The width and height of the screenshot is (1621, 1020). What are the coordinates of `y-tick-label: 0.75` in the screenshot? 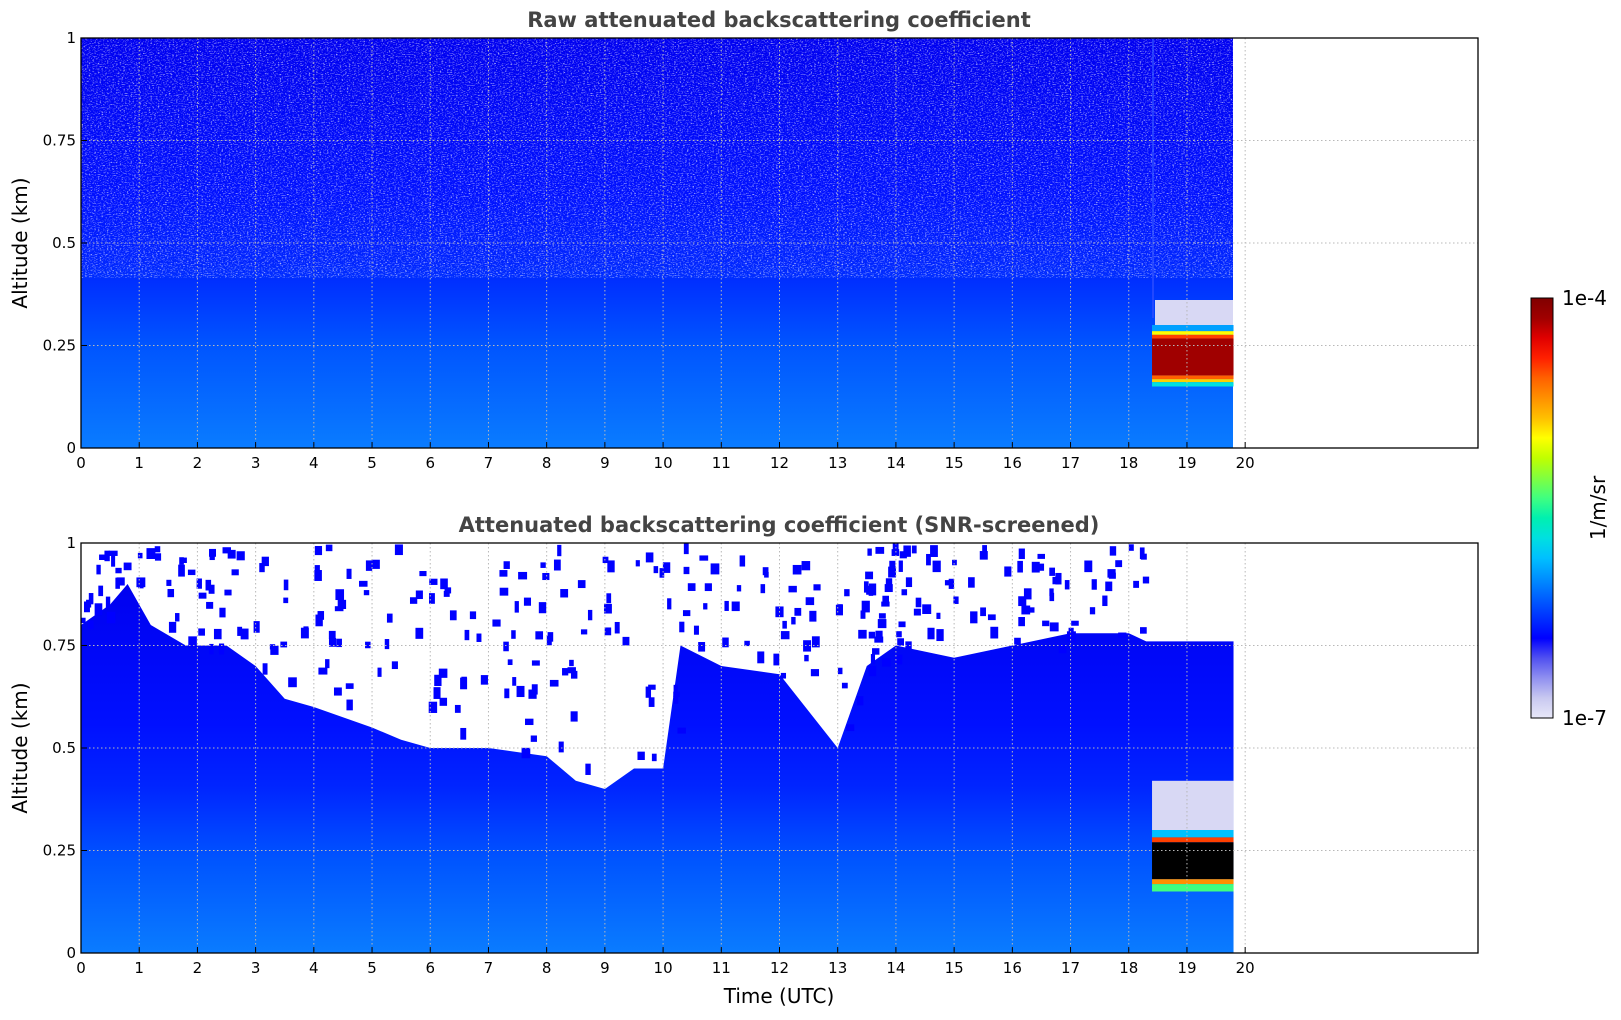 It's located at (59, 141).